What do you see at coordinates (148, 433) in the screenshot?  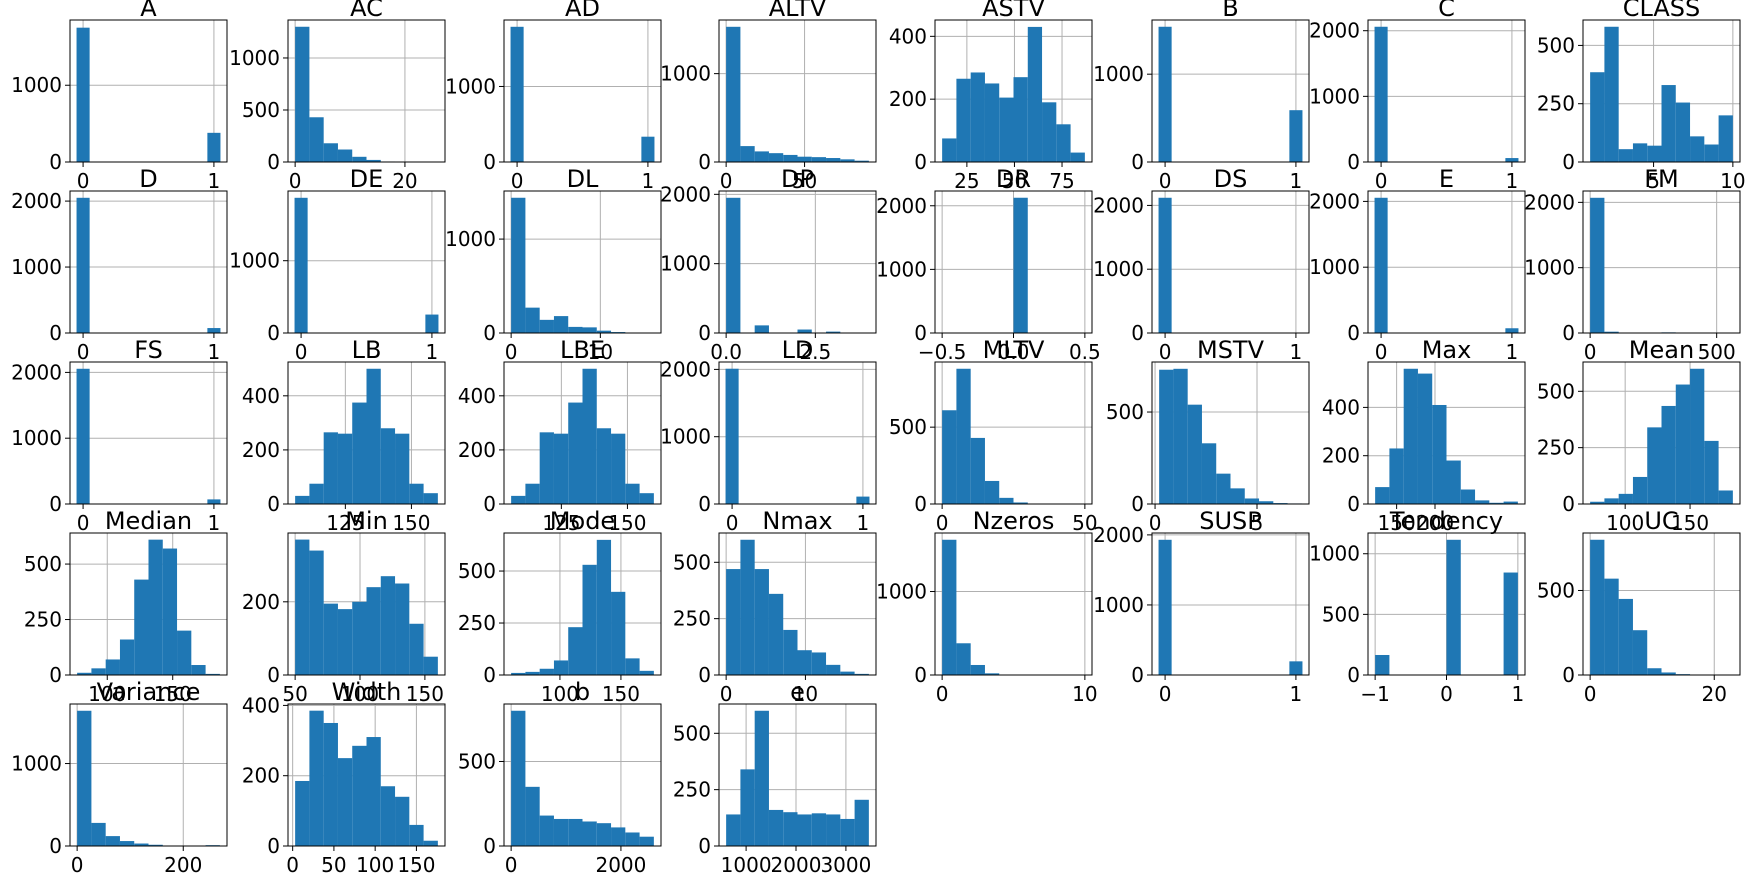 I see `hist-fs-axes-frame` at bounding box center [148, 433].